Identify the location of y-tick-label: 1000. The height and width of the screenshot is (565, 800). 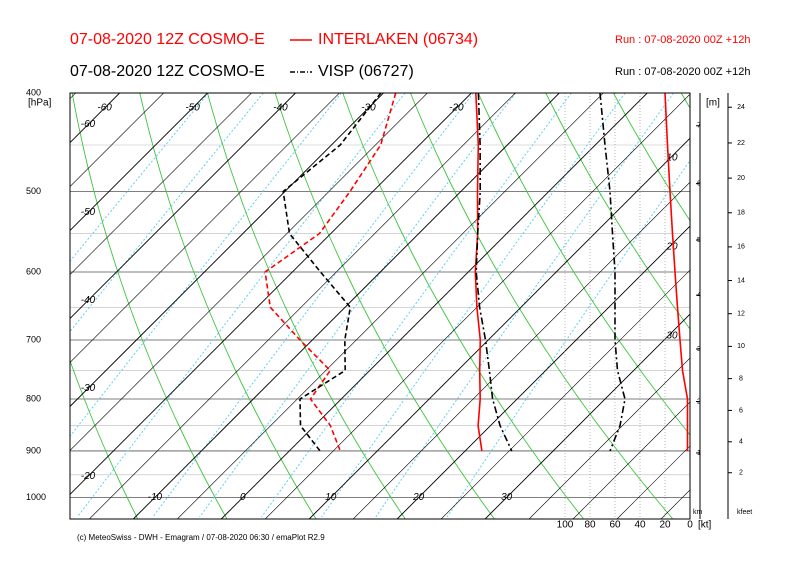
(36, 497).